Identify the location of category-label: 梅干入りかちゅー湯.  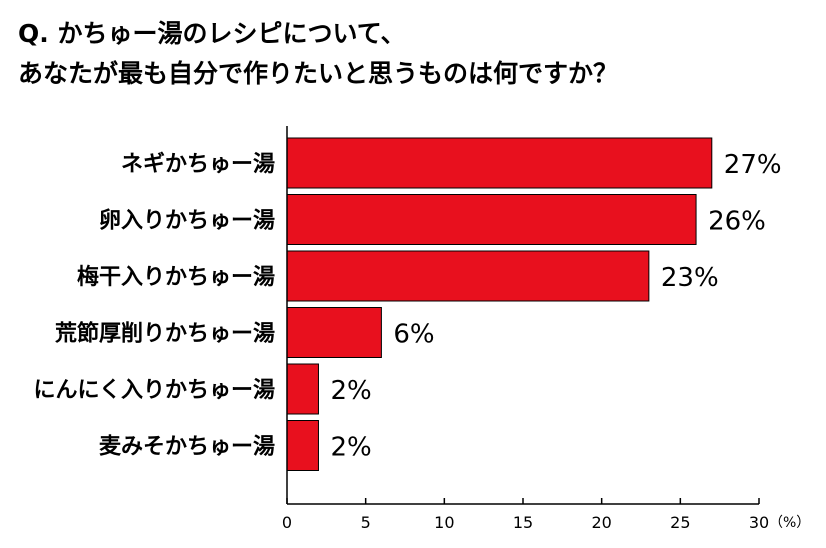
(176, 277).